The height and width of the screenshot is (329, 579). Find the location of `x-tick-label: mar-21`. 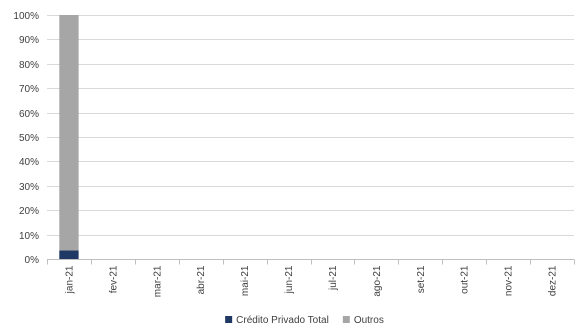

x-tick-label: mar-21 is located at coordinates (157, 281).